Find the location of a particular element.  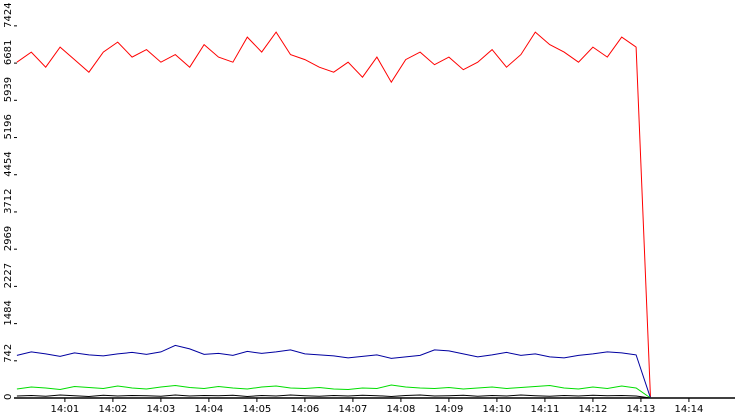

x-tick-label: 14:13 is located at coordinates (641, 409).